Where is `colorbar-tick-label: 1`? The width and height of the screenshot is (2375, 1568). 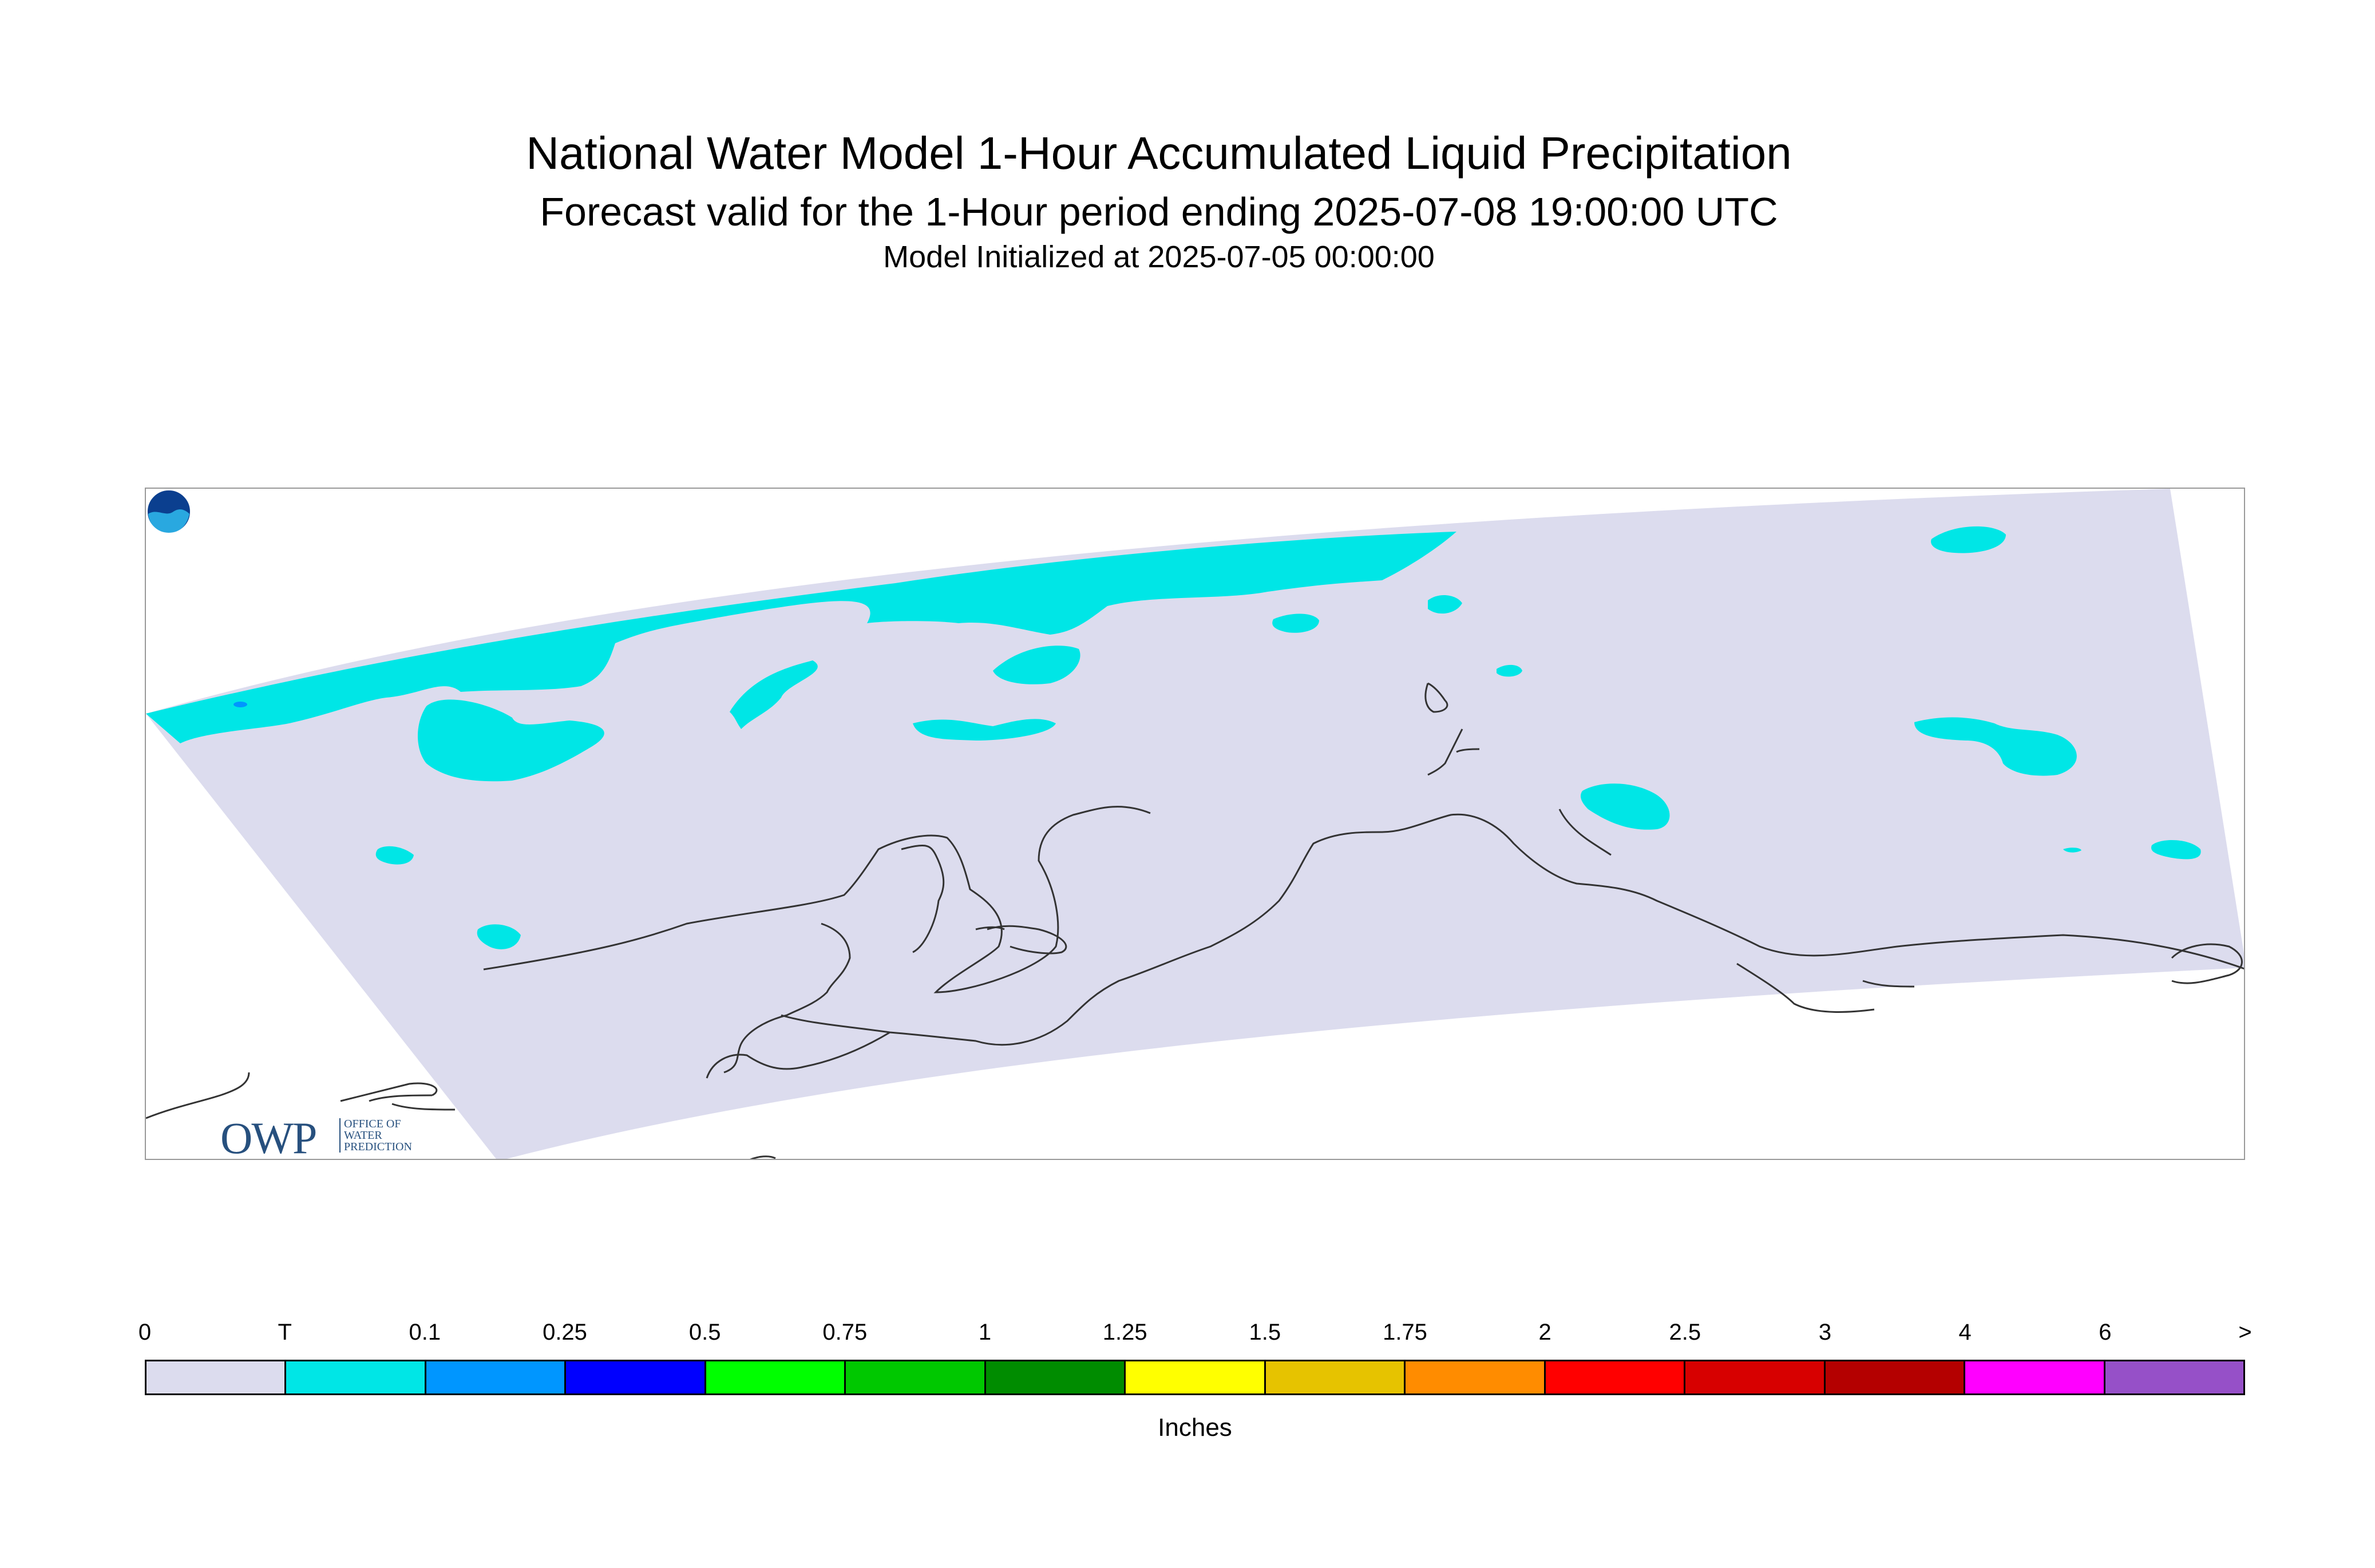 colorbar-tick-label: 1 is located at coordinates (985, 1332).